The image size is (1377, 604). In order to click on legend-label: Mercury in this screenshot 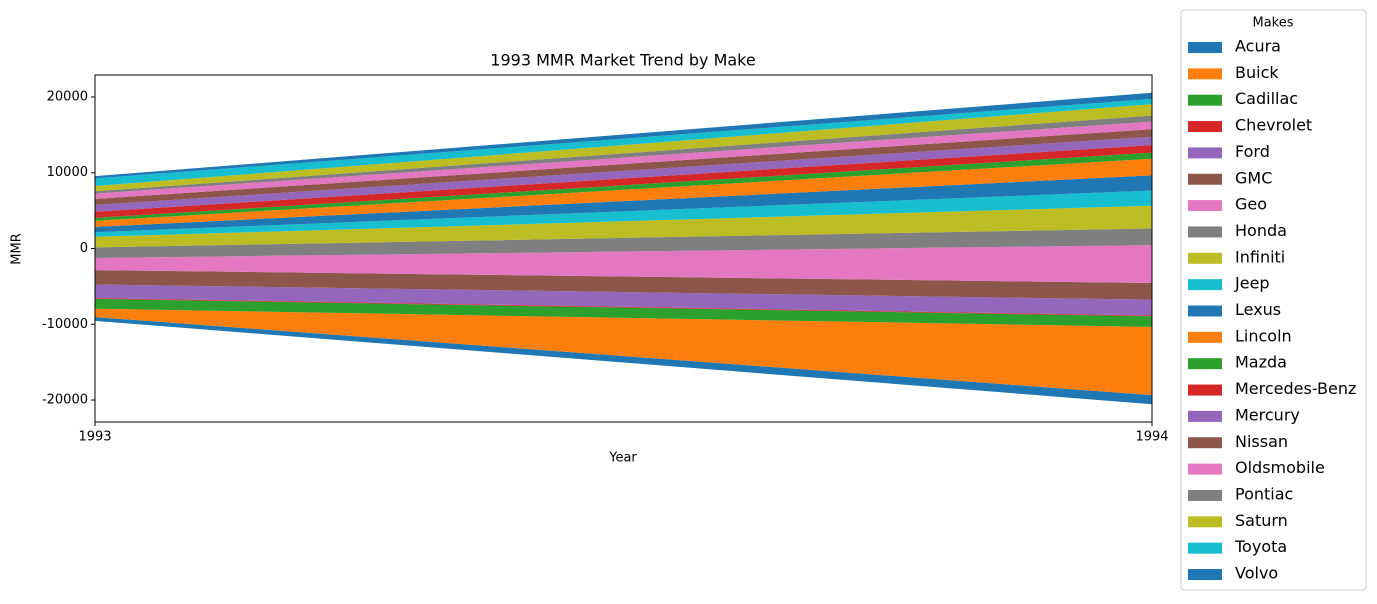, I will do `click(1267, 414)`.